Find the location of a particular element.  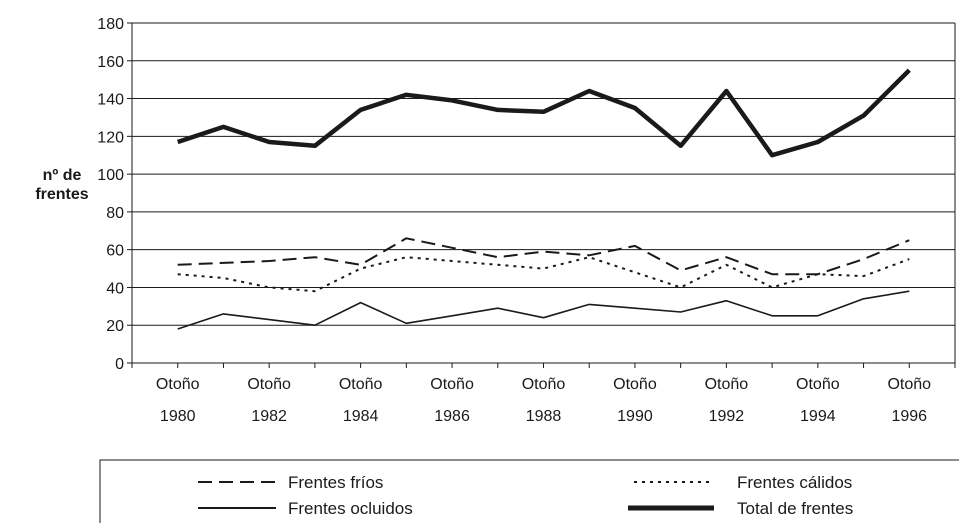

legend-label-total-frentes: Total de frentes is located at coordinates (795, 508).